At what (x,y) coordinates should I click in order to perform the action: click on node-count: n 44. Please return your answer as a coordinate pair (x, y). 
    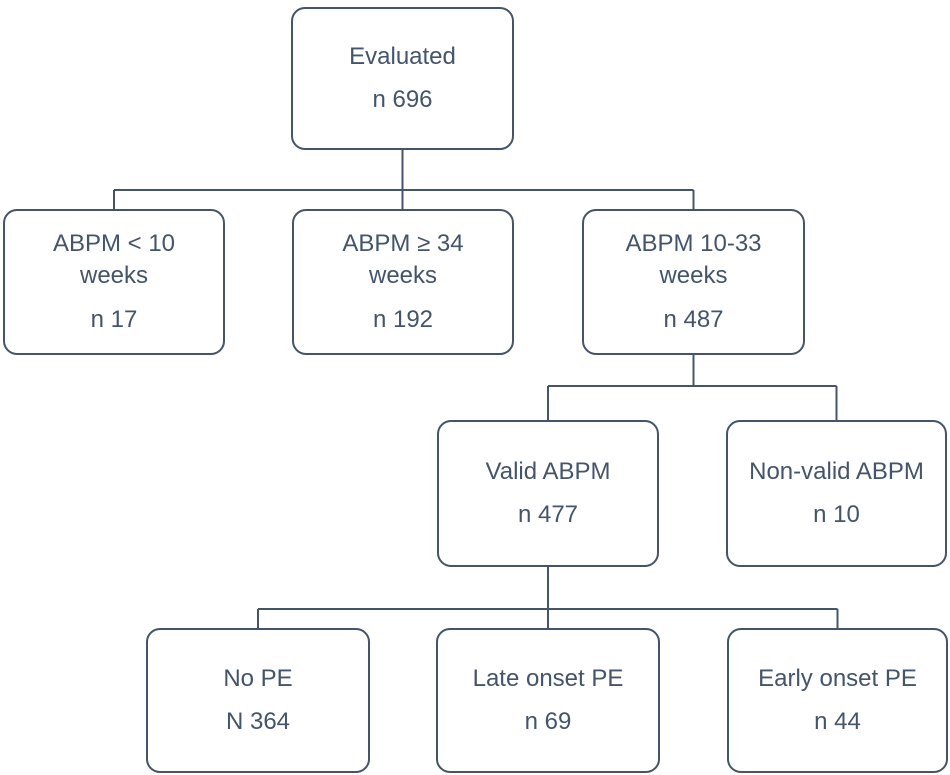
    Looking at the image, I should click on (837, 721).